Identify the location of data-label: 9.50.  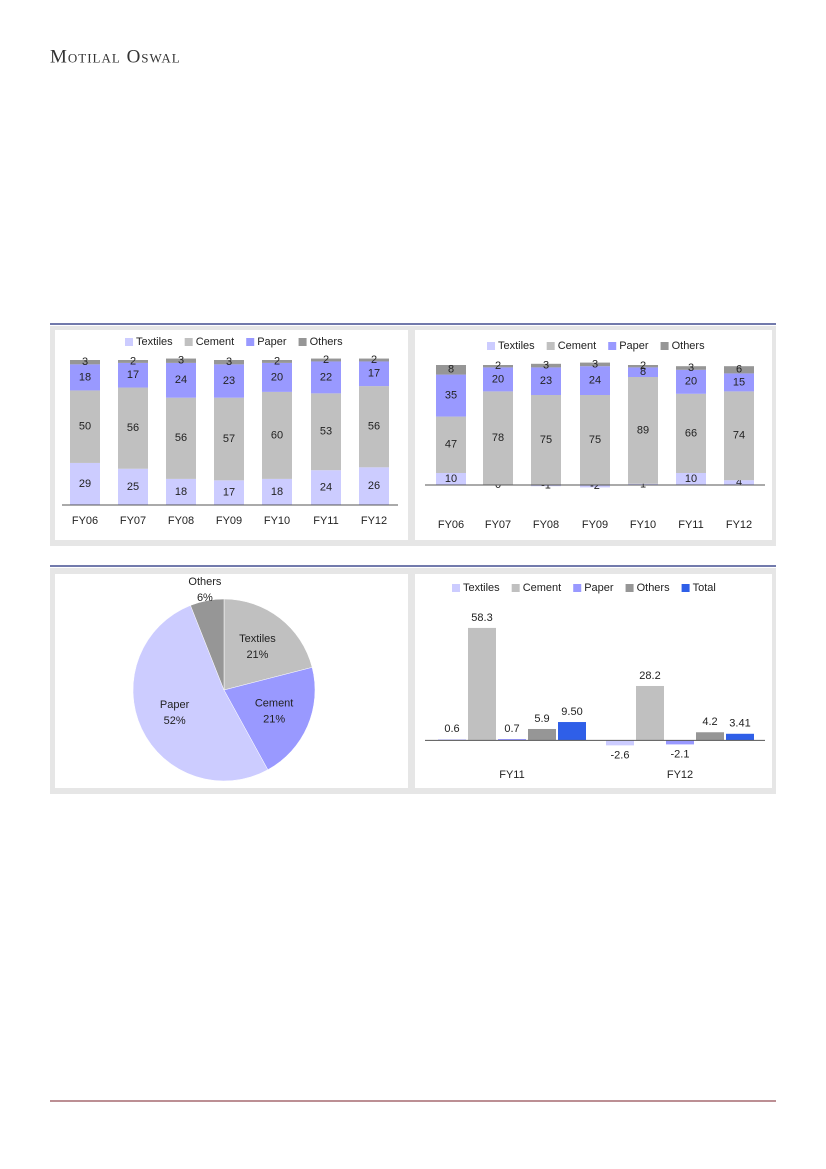
(571, 712).